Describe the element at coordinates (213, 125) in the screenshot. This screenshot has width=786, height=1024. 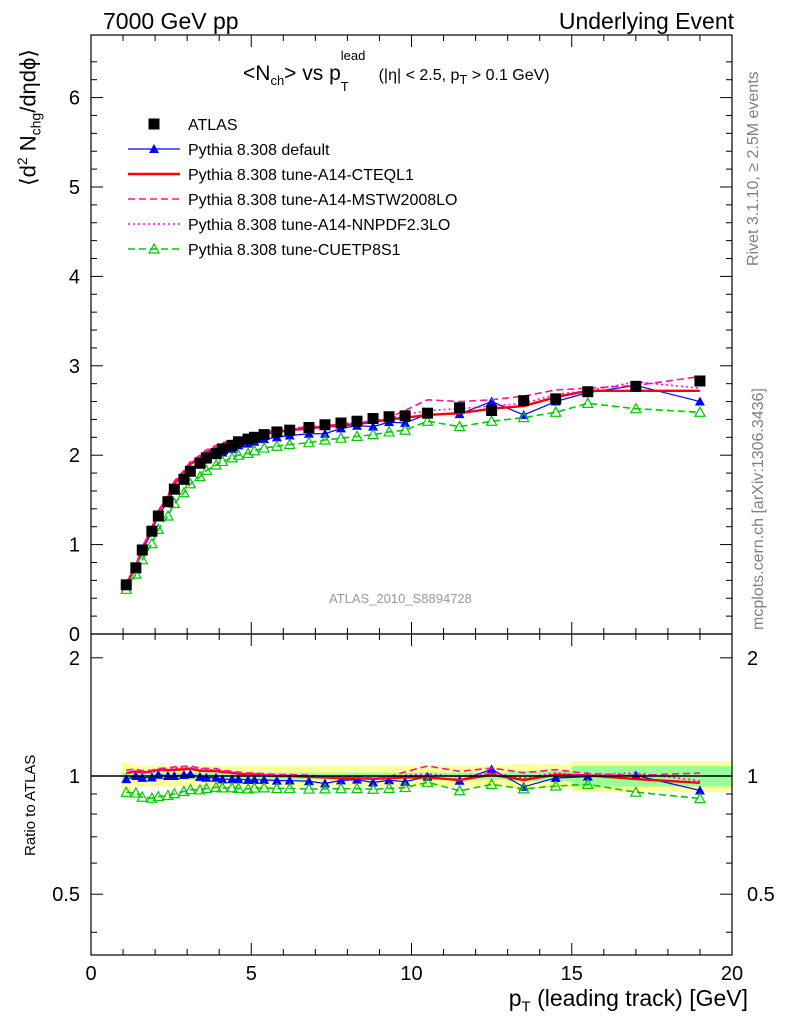
I see `legend-label: ATLAS` at that location.